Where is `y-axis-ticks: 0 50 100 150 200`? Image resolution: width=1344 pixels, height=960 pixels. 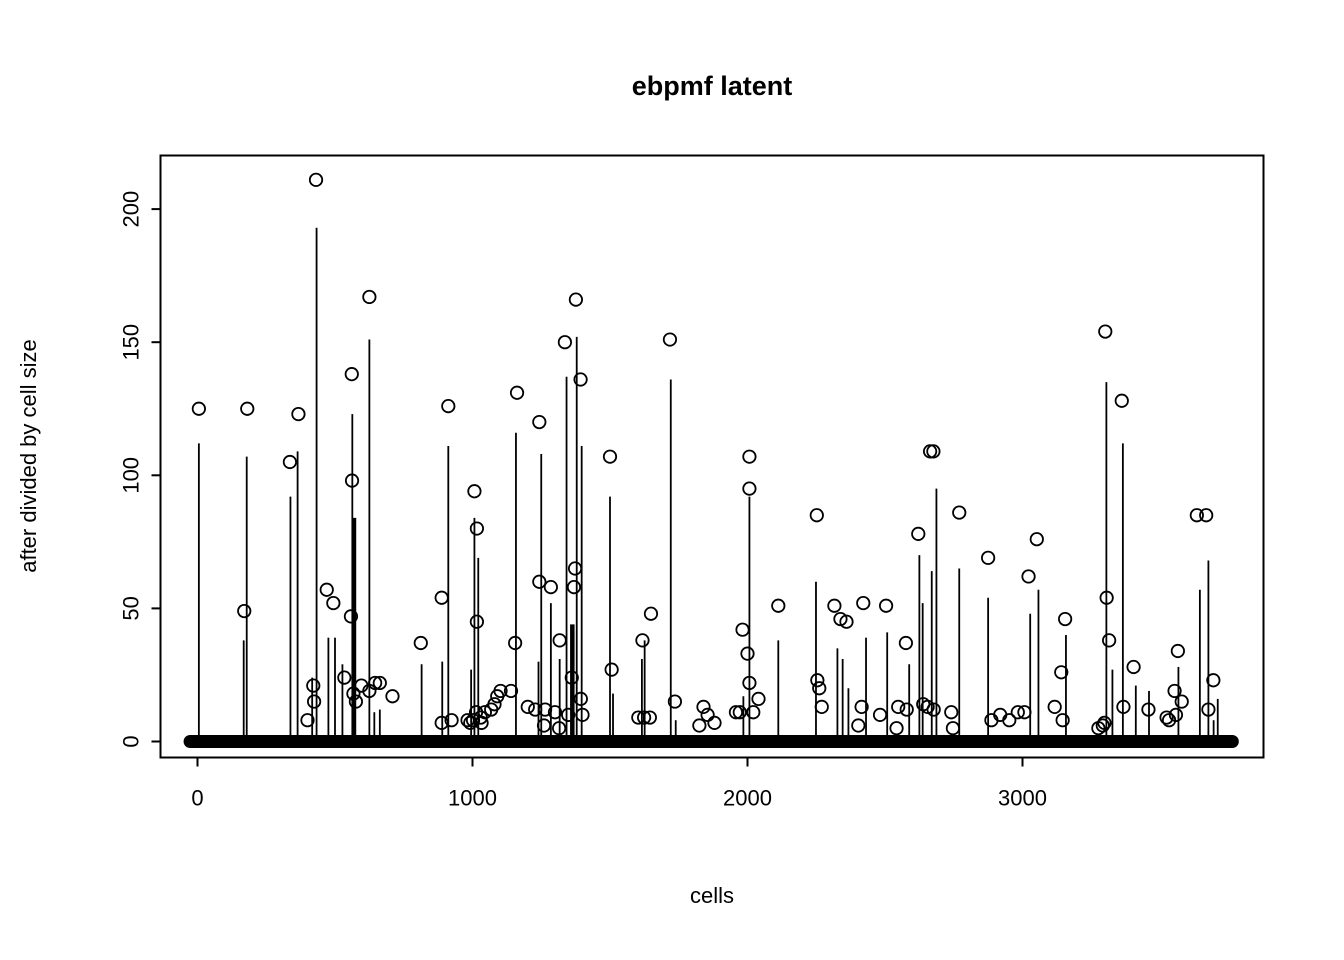
y-axis-ticks: 0 50 100 150 200 is located at coordinates (140, 469).